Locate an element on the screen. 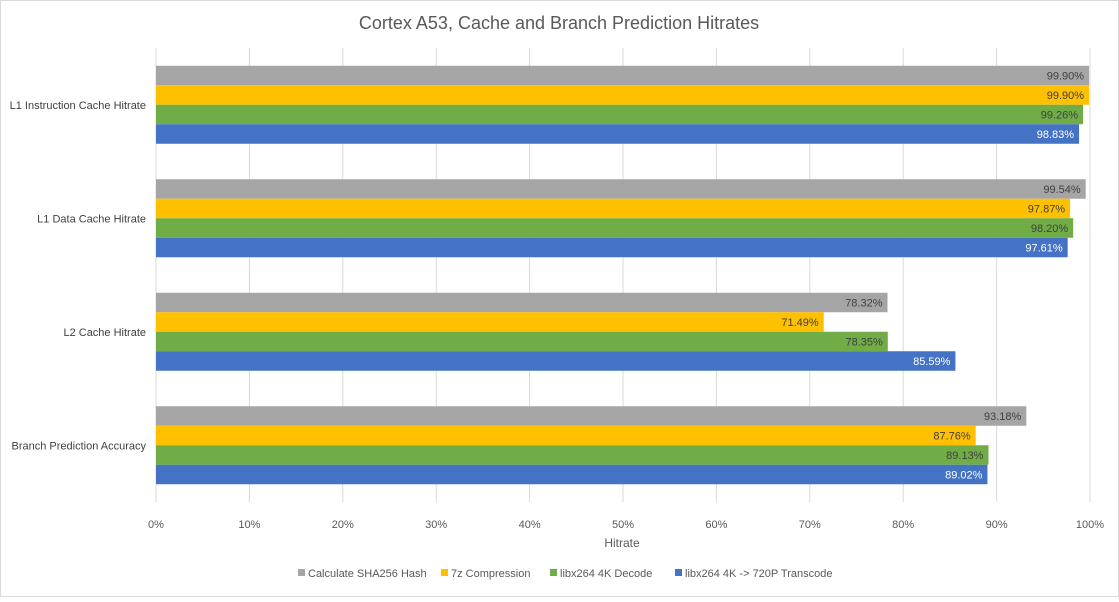  x-tick-label: 60% is located at coordinates (716, 525).